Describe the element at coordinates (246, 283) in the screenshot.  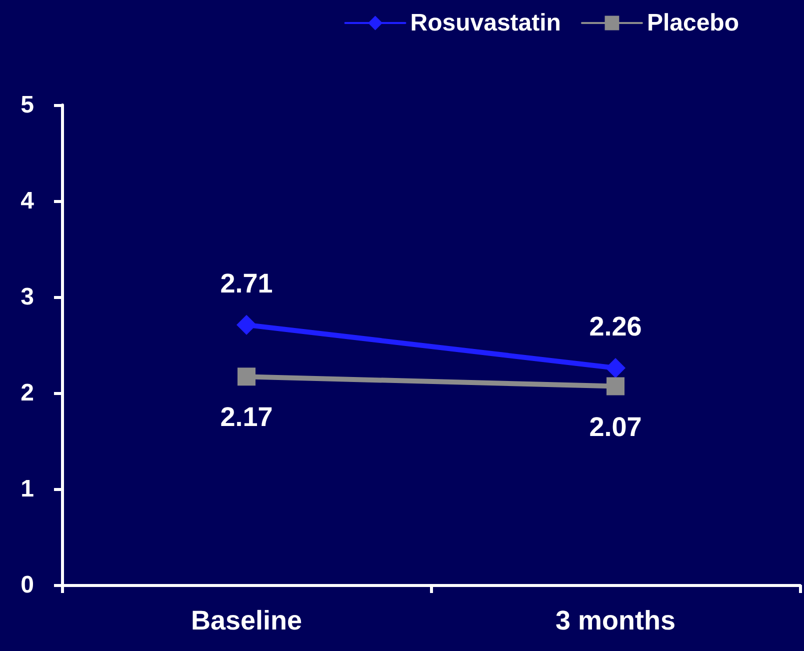
I see `data-label: 2.71` at that location.